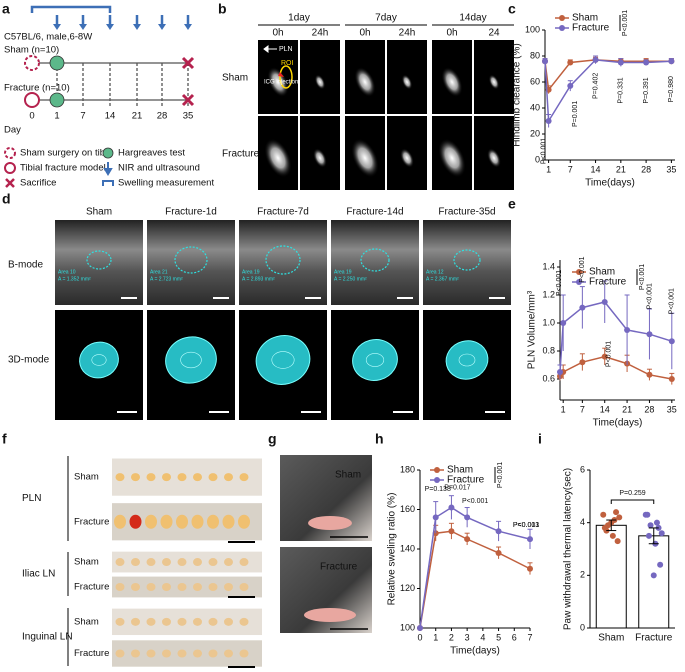 The height and width of the screenshot is (672, 685). What do you see at coordinates (438, 489) in the screenshot?
I see `annotation: P=0.138` at bounding box center [438, 489].